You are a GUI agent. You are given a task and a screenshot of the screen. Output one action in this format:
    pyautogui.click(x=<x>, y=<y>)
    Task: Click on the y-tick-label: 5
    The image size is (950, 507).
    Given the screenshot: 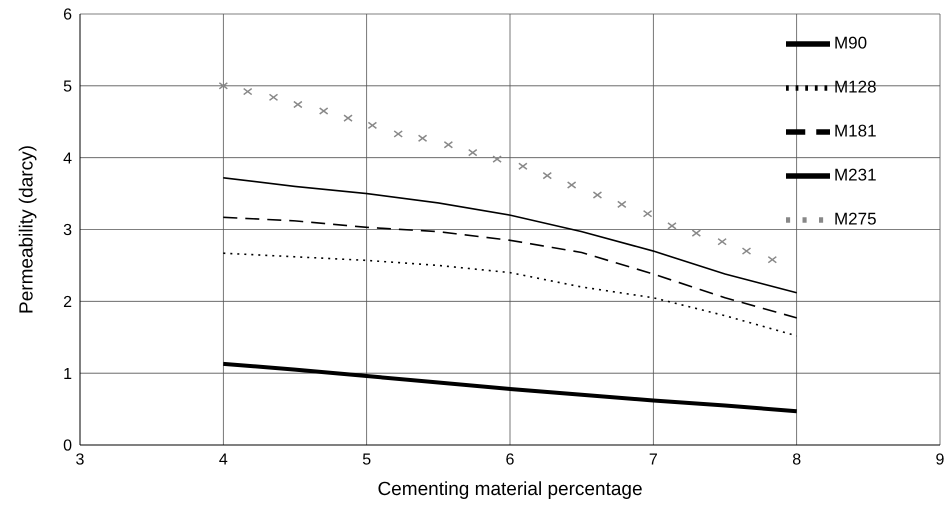 What is the action you would take?
    pyautogui.click(x=67, y=87)
    